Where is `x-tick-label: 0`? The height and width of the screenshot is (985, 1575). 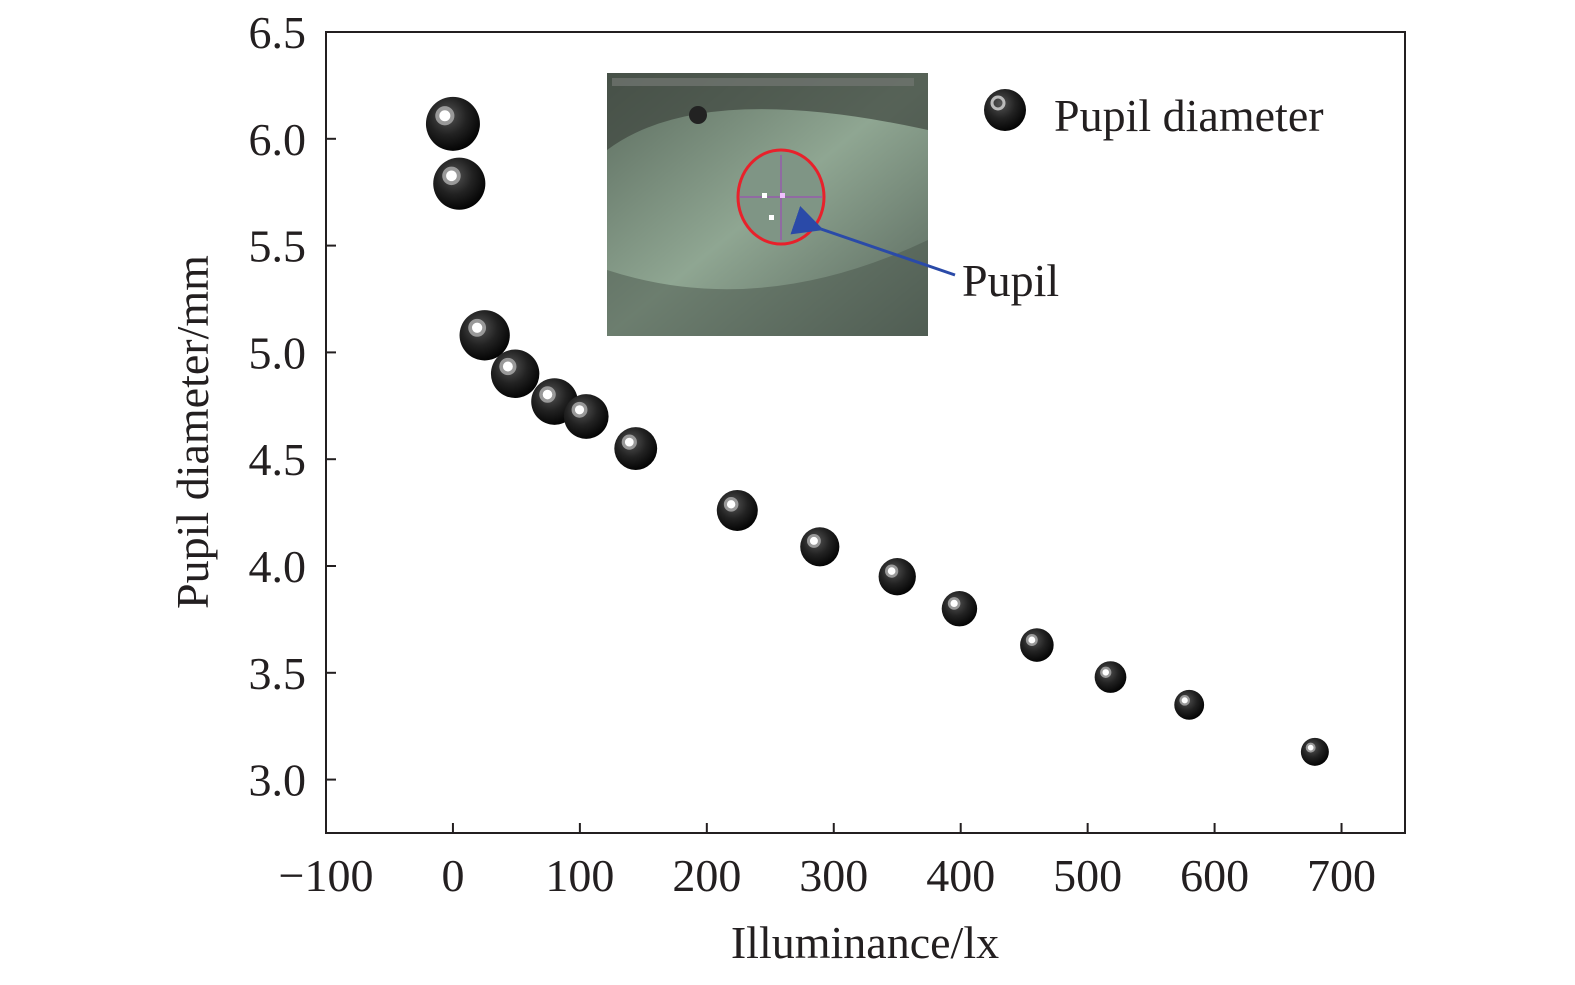 x-tick-label: 0 is located at coordinates (452, 875).